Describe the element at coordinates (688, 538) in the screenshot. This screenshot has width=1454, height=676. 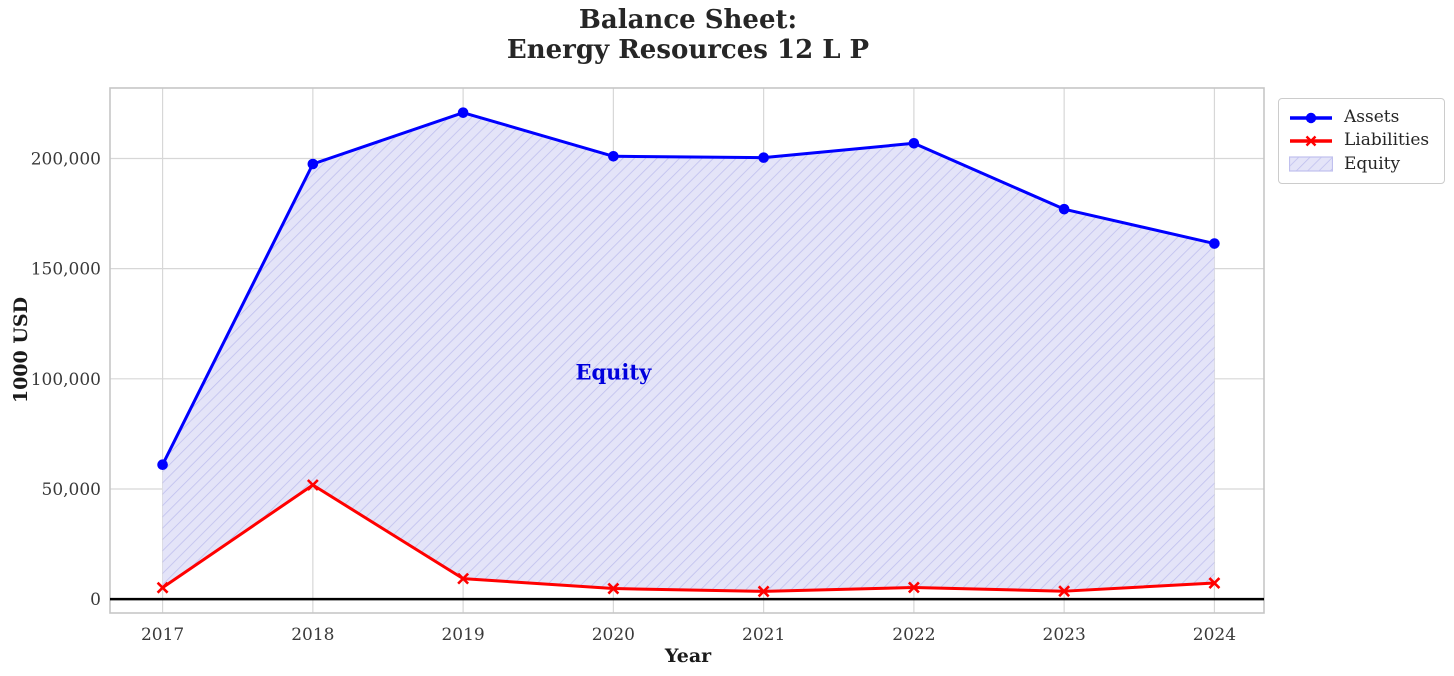
I see `liabilities-line` at that location.